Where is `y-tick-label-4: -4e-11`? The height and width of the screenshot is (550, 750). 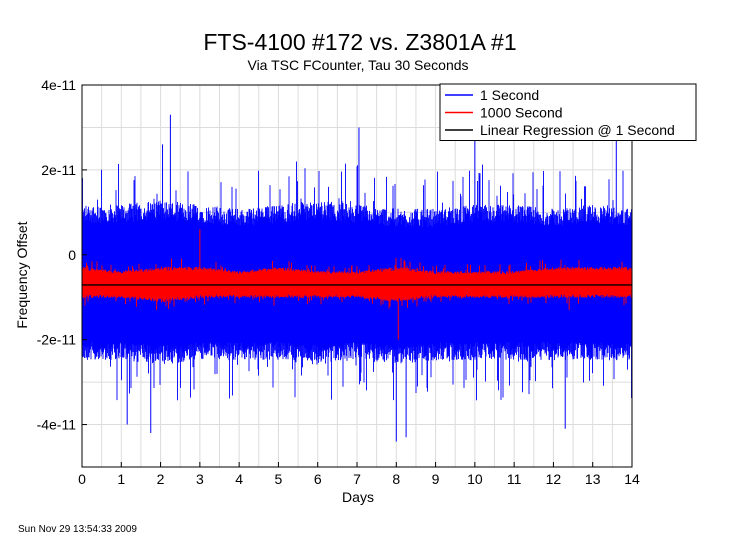
y-tick-label-4: -4e-11 is located at coordinates (57, 425).